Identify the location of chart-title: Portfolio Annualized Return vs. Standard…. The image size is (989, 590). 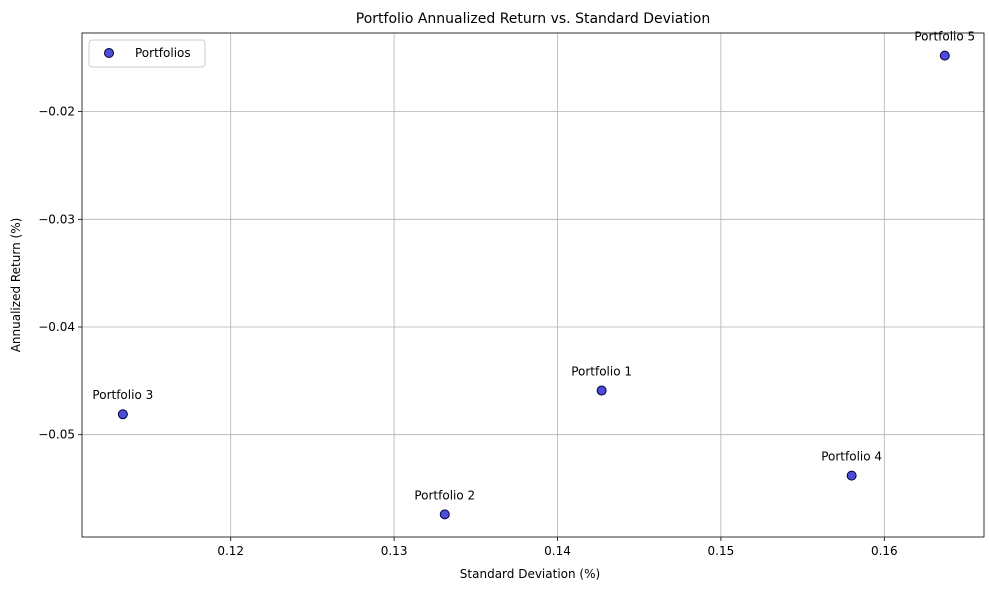
(533, 19).